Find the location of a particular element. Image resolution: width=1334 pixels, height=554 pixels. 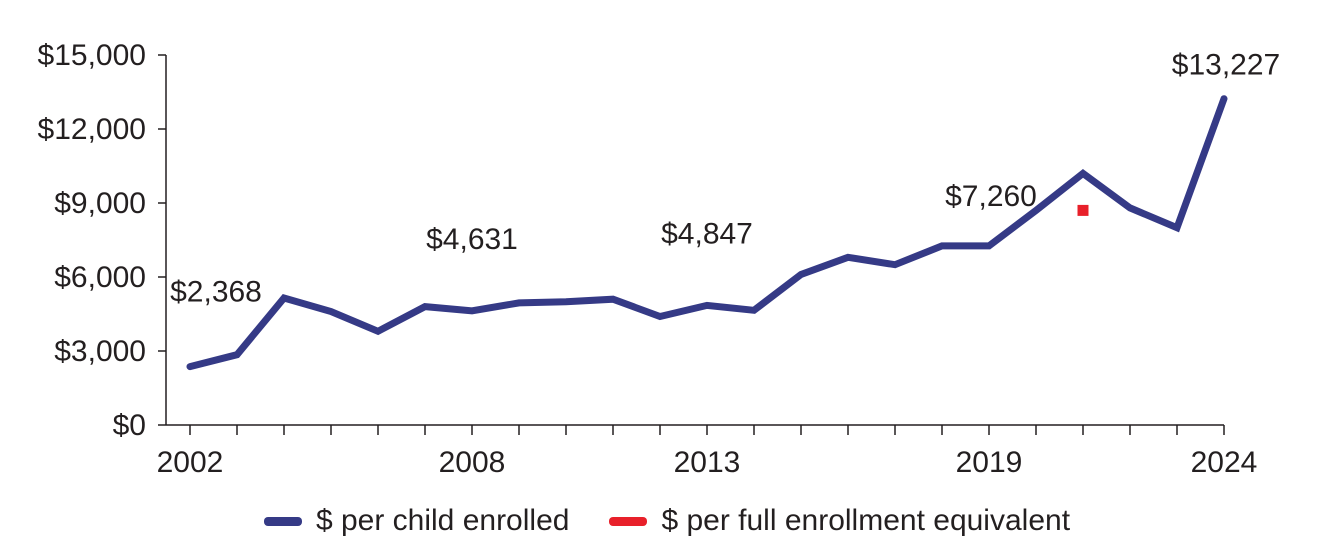

data-label: $4,631 is located at coordinates (472, 239).